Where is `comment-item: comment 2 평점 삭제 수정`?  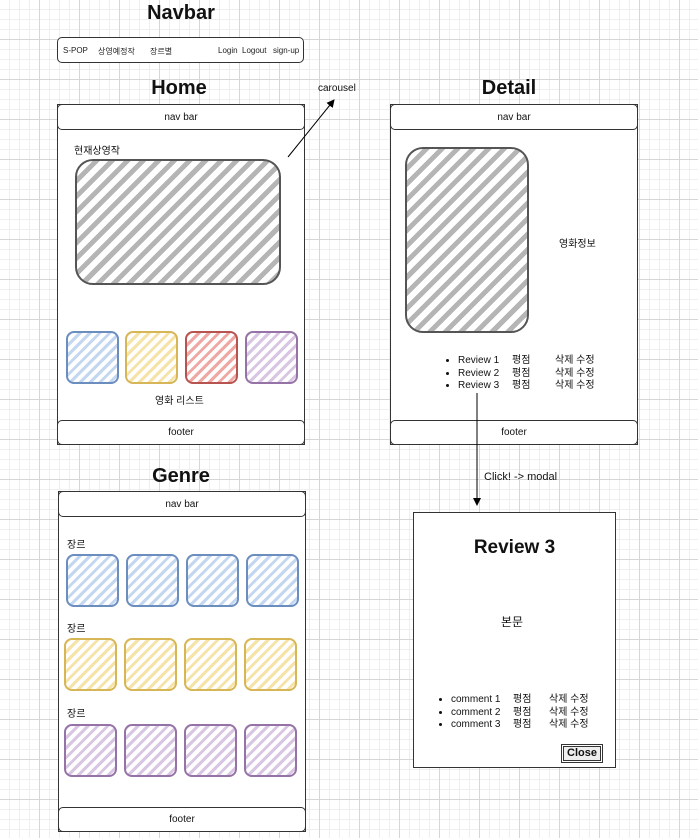
comment-item: comment 2 평점 삭제 수정 is located at coordinates (520, 713).